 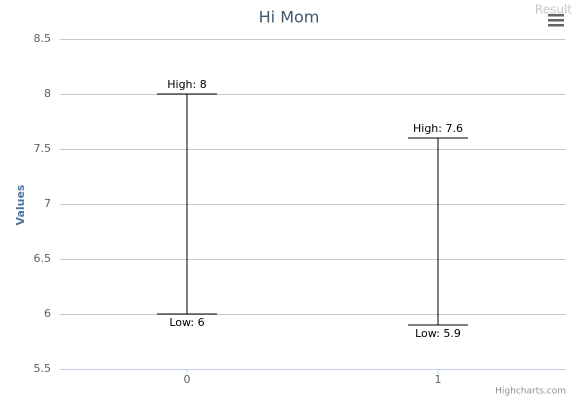 What do you see at coordinates (187, 379) in the screenshot?
I see `x-tick-label: 0` at bounding box center [187, 379].